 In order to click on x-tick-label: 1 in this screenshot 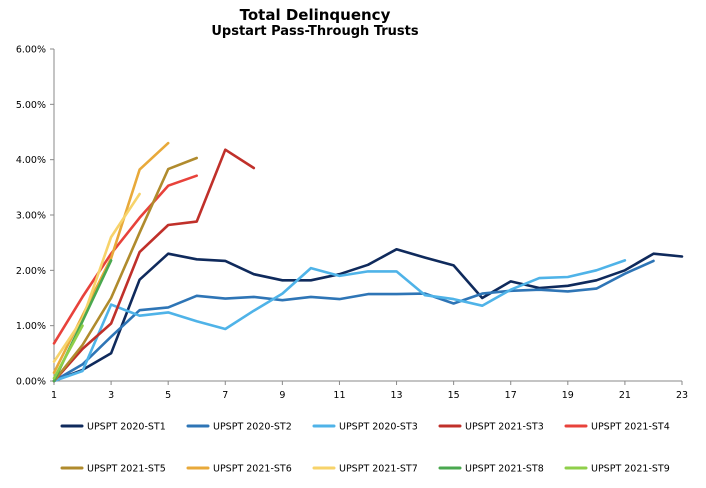, I will do `click(54, 395)`.